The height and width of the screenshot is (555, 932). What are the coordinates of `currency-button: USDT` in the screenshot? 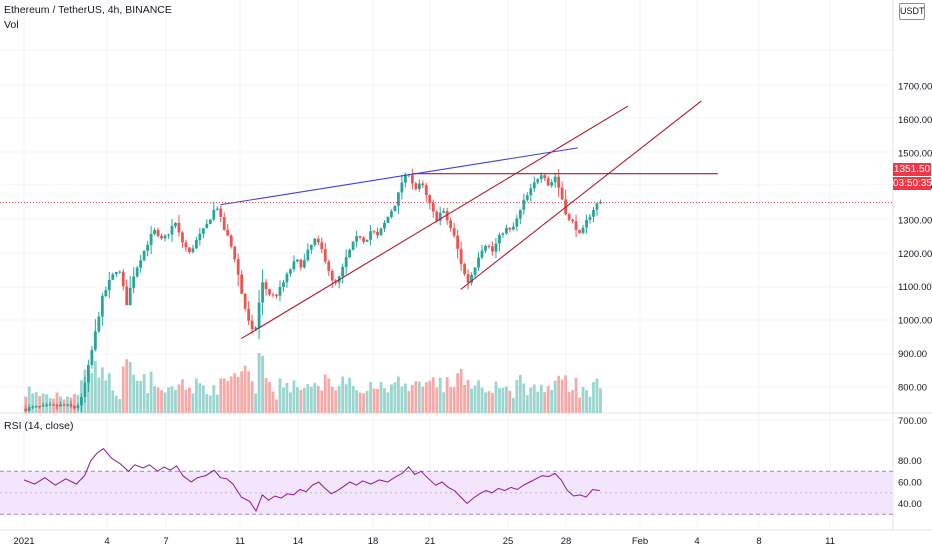 It's located at (912, 11).